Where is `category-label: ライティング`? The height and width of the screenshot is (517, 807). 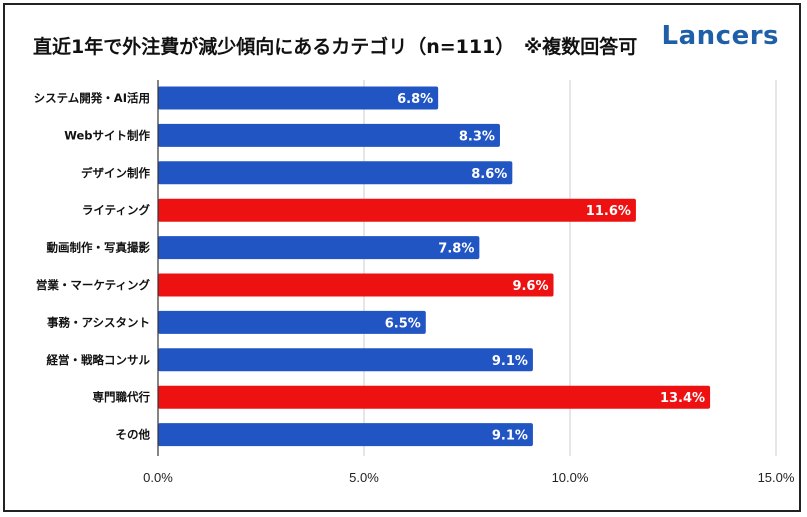
category-label: ライティング is located at coordinates (116, 210).